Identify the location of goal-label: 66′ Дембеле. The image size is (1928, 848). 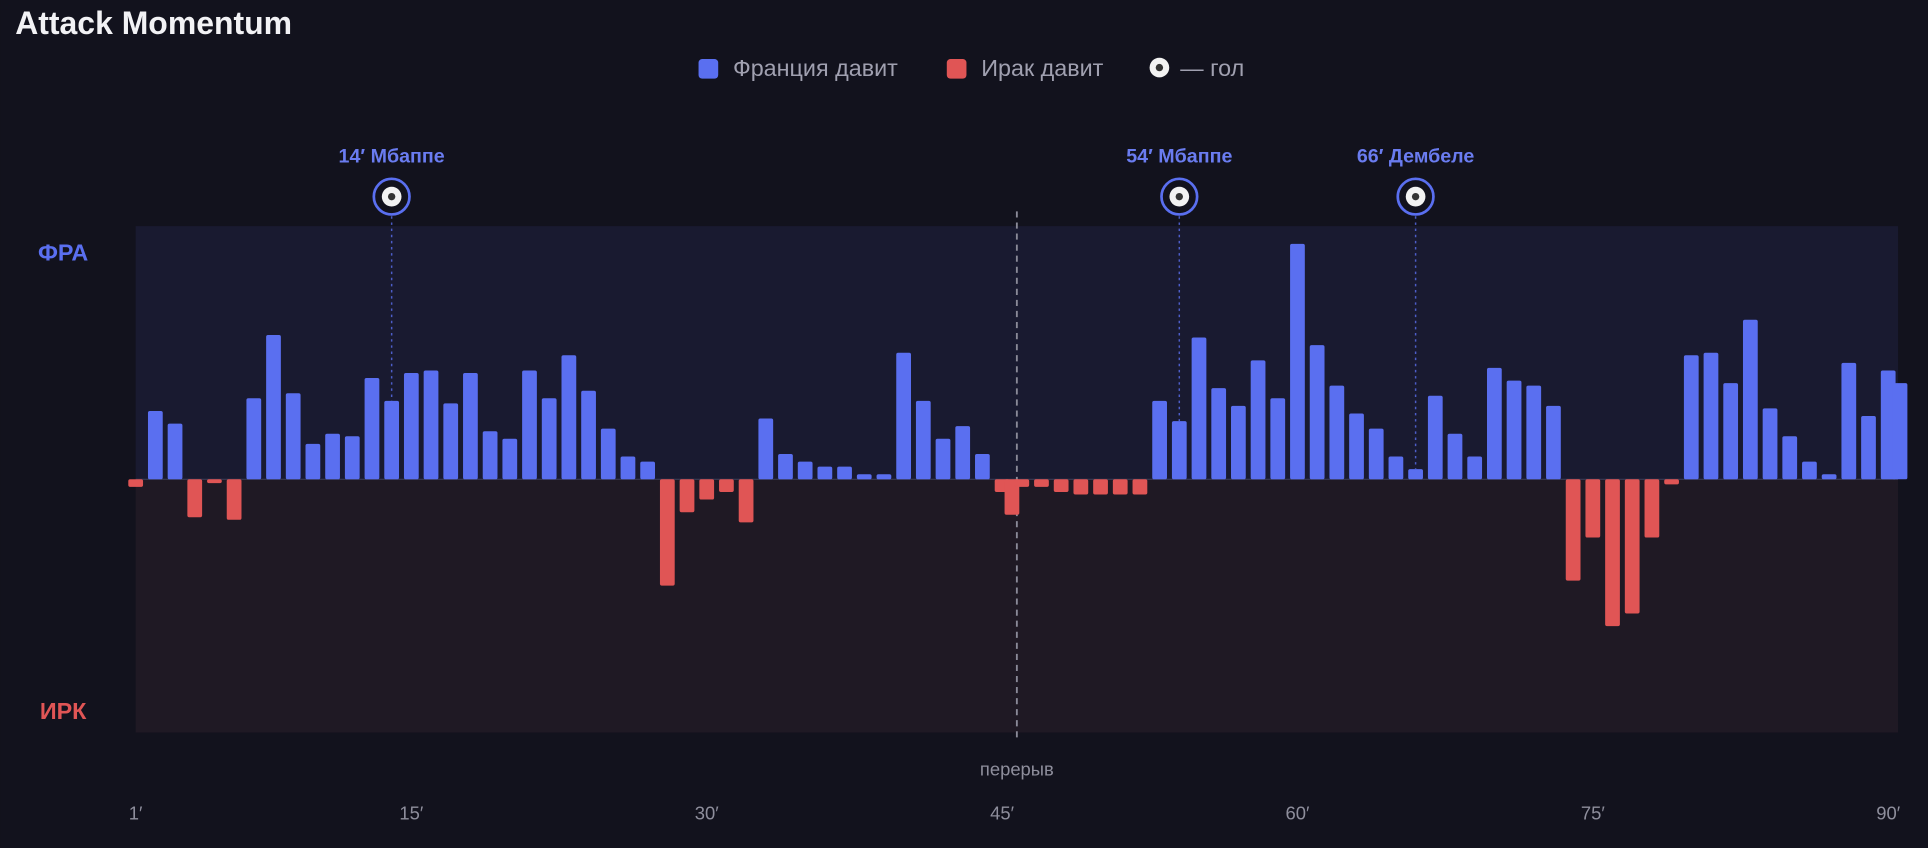
(1416, 156).